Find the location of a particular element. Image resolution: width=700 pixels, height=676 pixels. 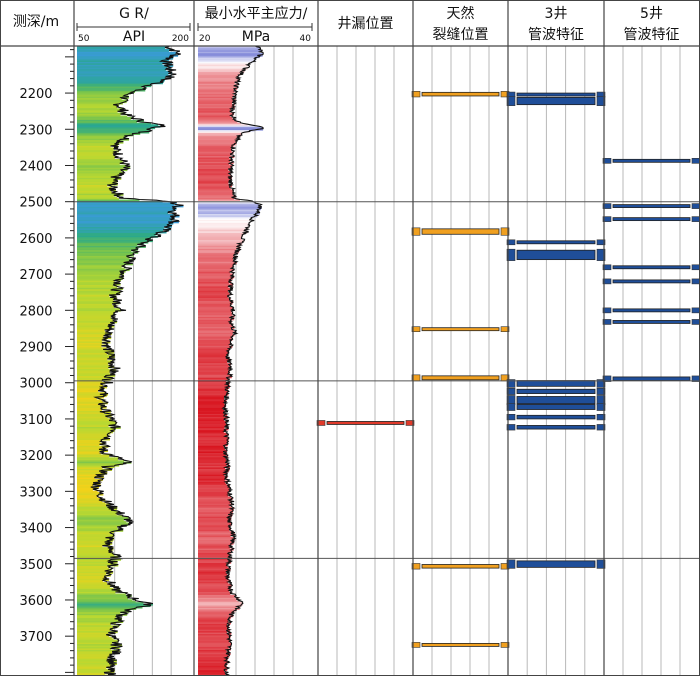

well3-interval-bar is located at coordinates (556, 94).